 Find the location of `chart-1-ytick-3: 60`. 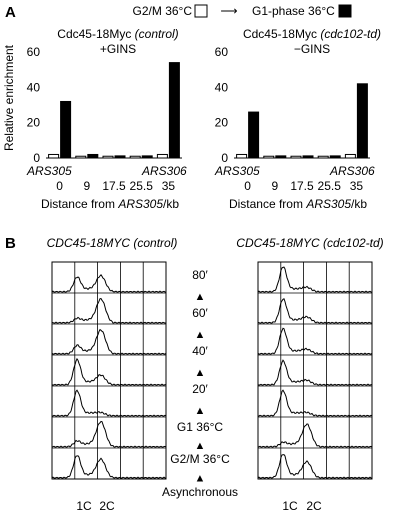

chart-1-ytick-3: 60 is located at coordinates (222, 52).